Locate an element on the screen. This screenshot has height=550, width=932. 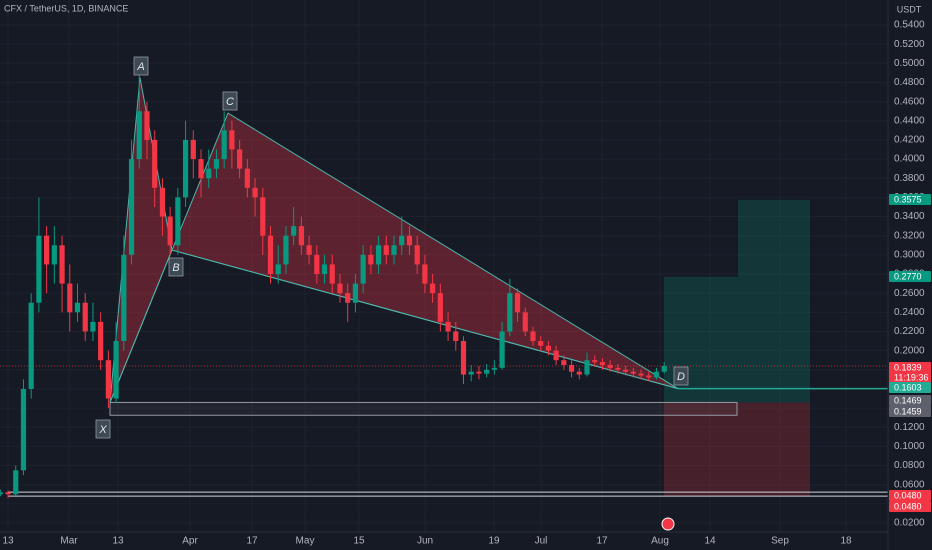
pattern-leg is located at coordinates (425, 319).